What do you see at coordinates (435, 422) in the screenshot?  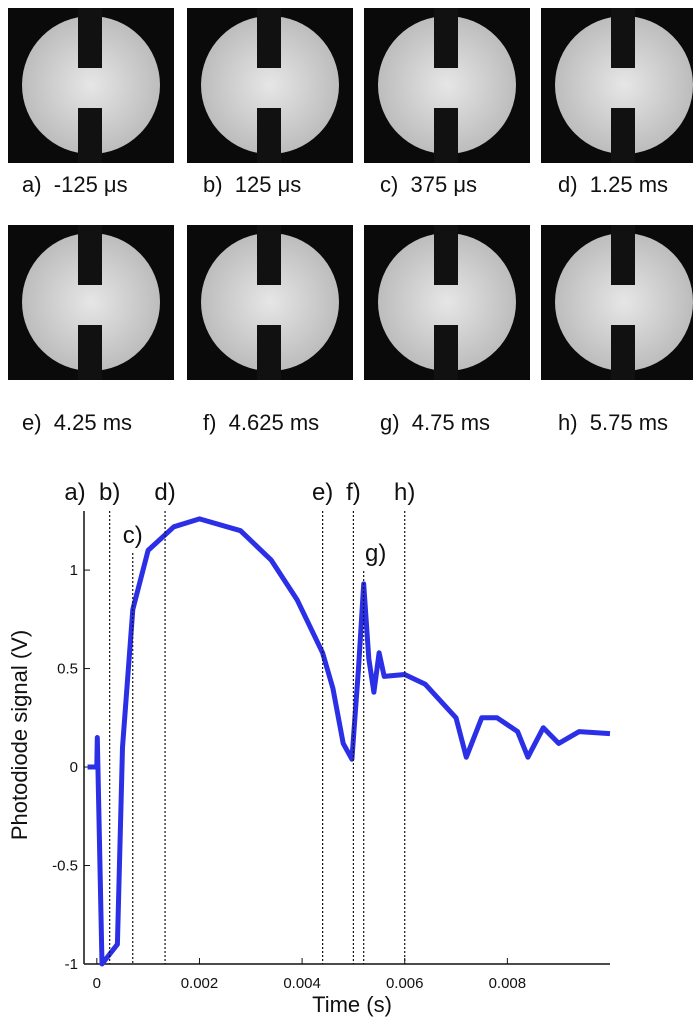 I see `photo-caption: g) 4.75 ms` at bounding box center [435, 422].